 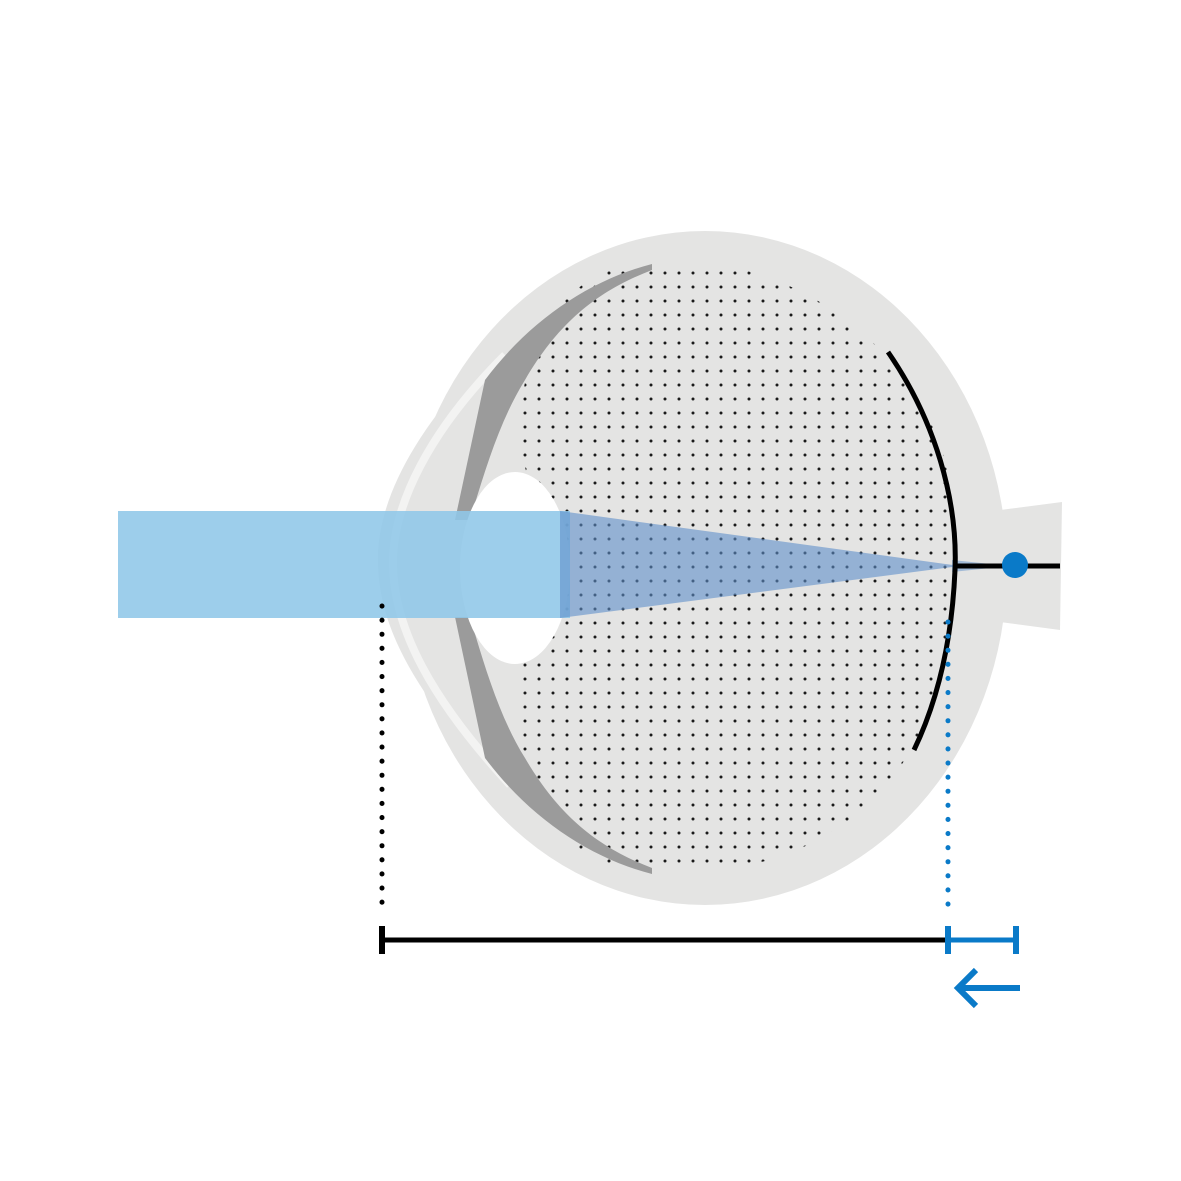 I want to click on focus-cone, so click(x=760, y=564).